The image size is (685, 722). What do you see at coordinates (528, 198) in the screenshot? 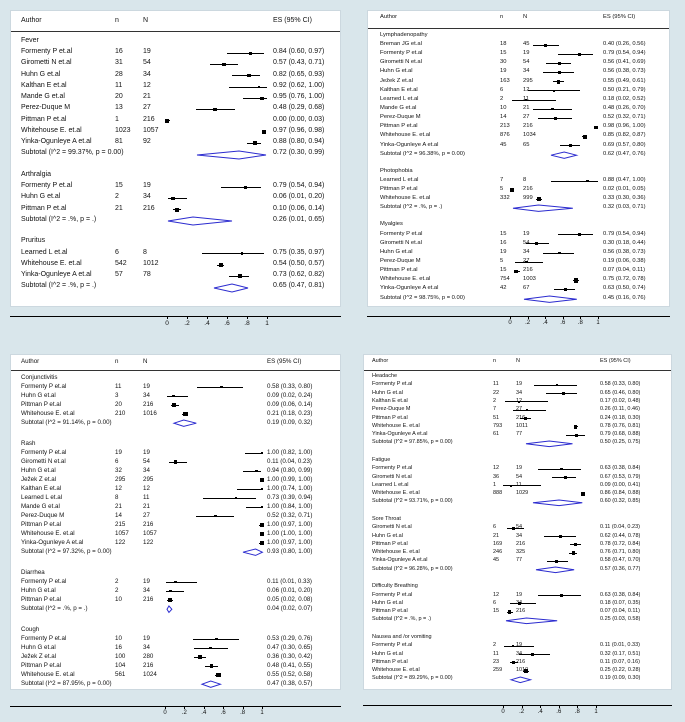
I see `study-N: 999` at bounding box center [528, 198].